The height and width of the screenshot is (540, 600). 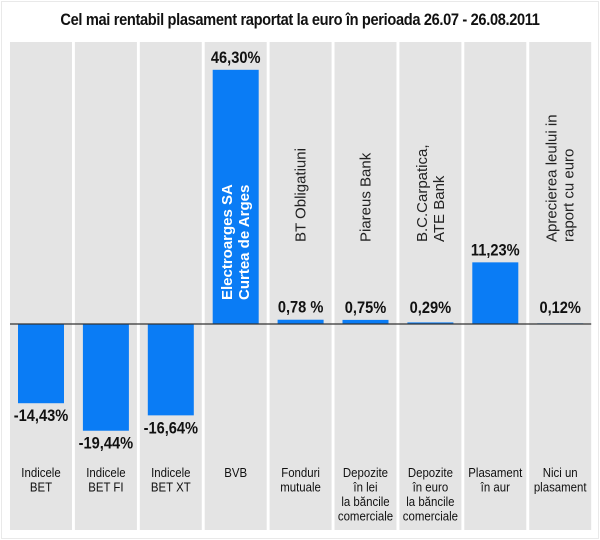 What do you see at coordinates (171, 428) in the screenshot?
I see `data-label: -16,64%` at bounding box center [171, 428].